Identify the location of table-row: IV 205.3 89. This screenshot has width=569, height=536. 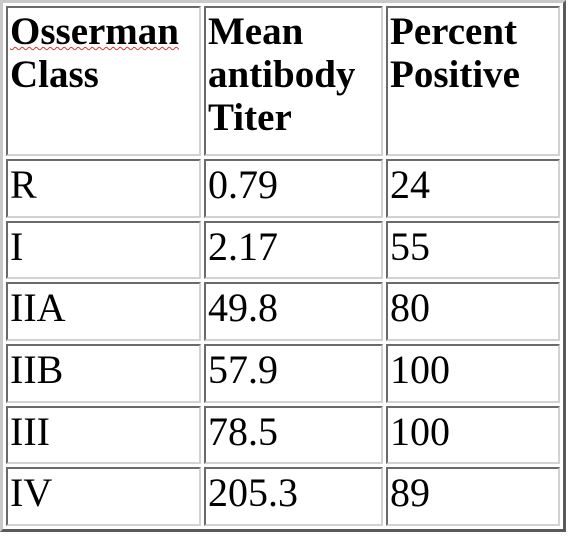
(283, 496).